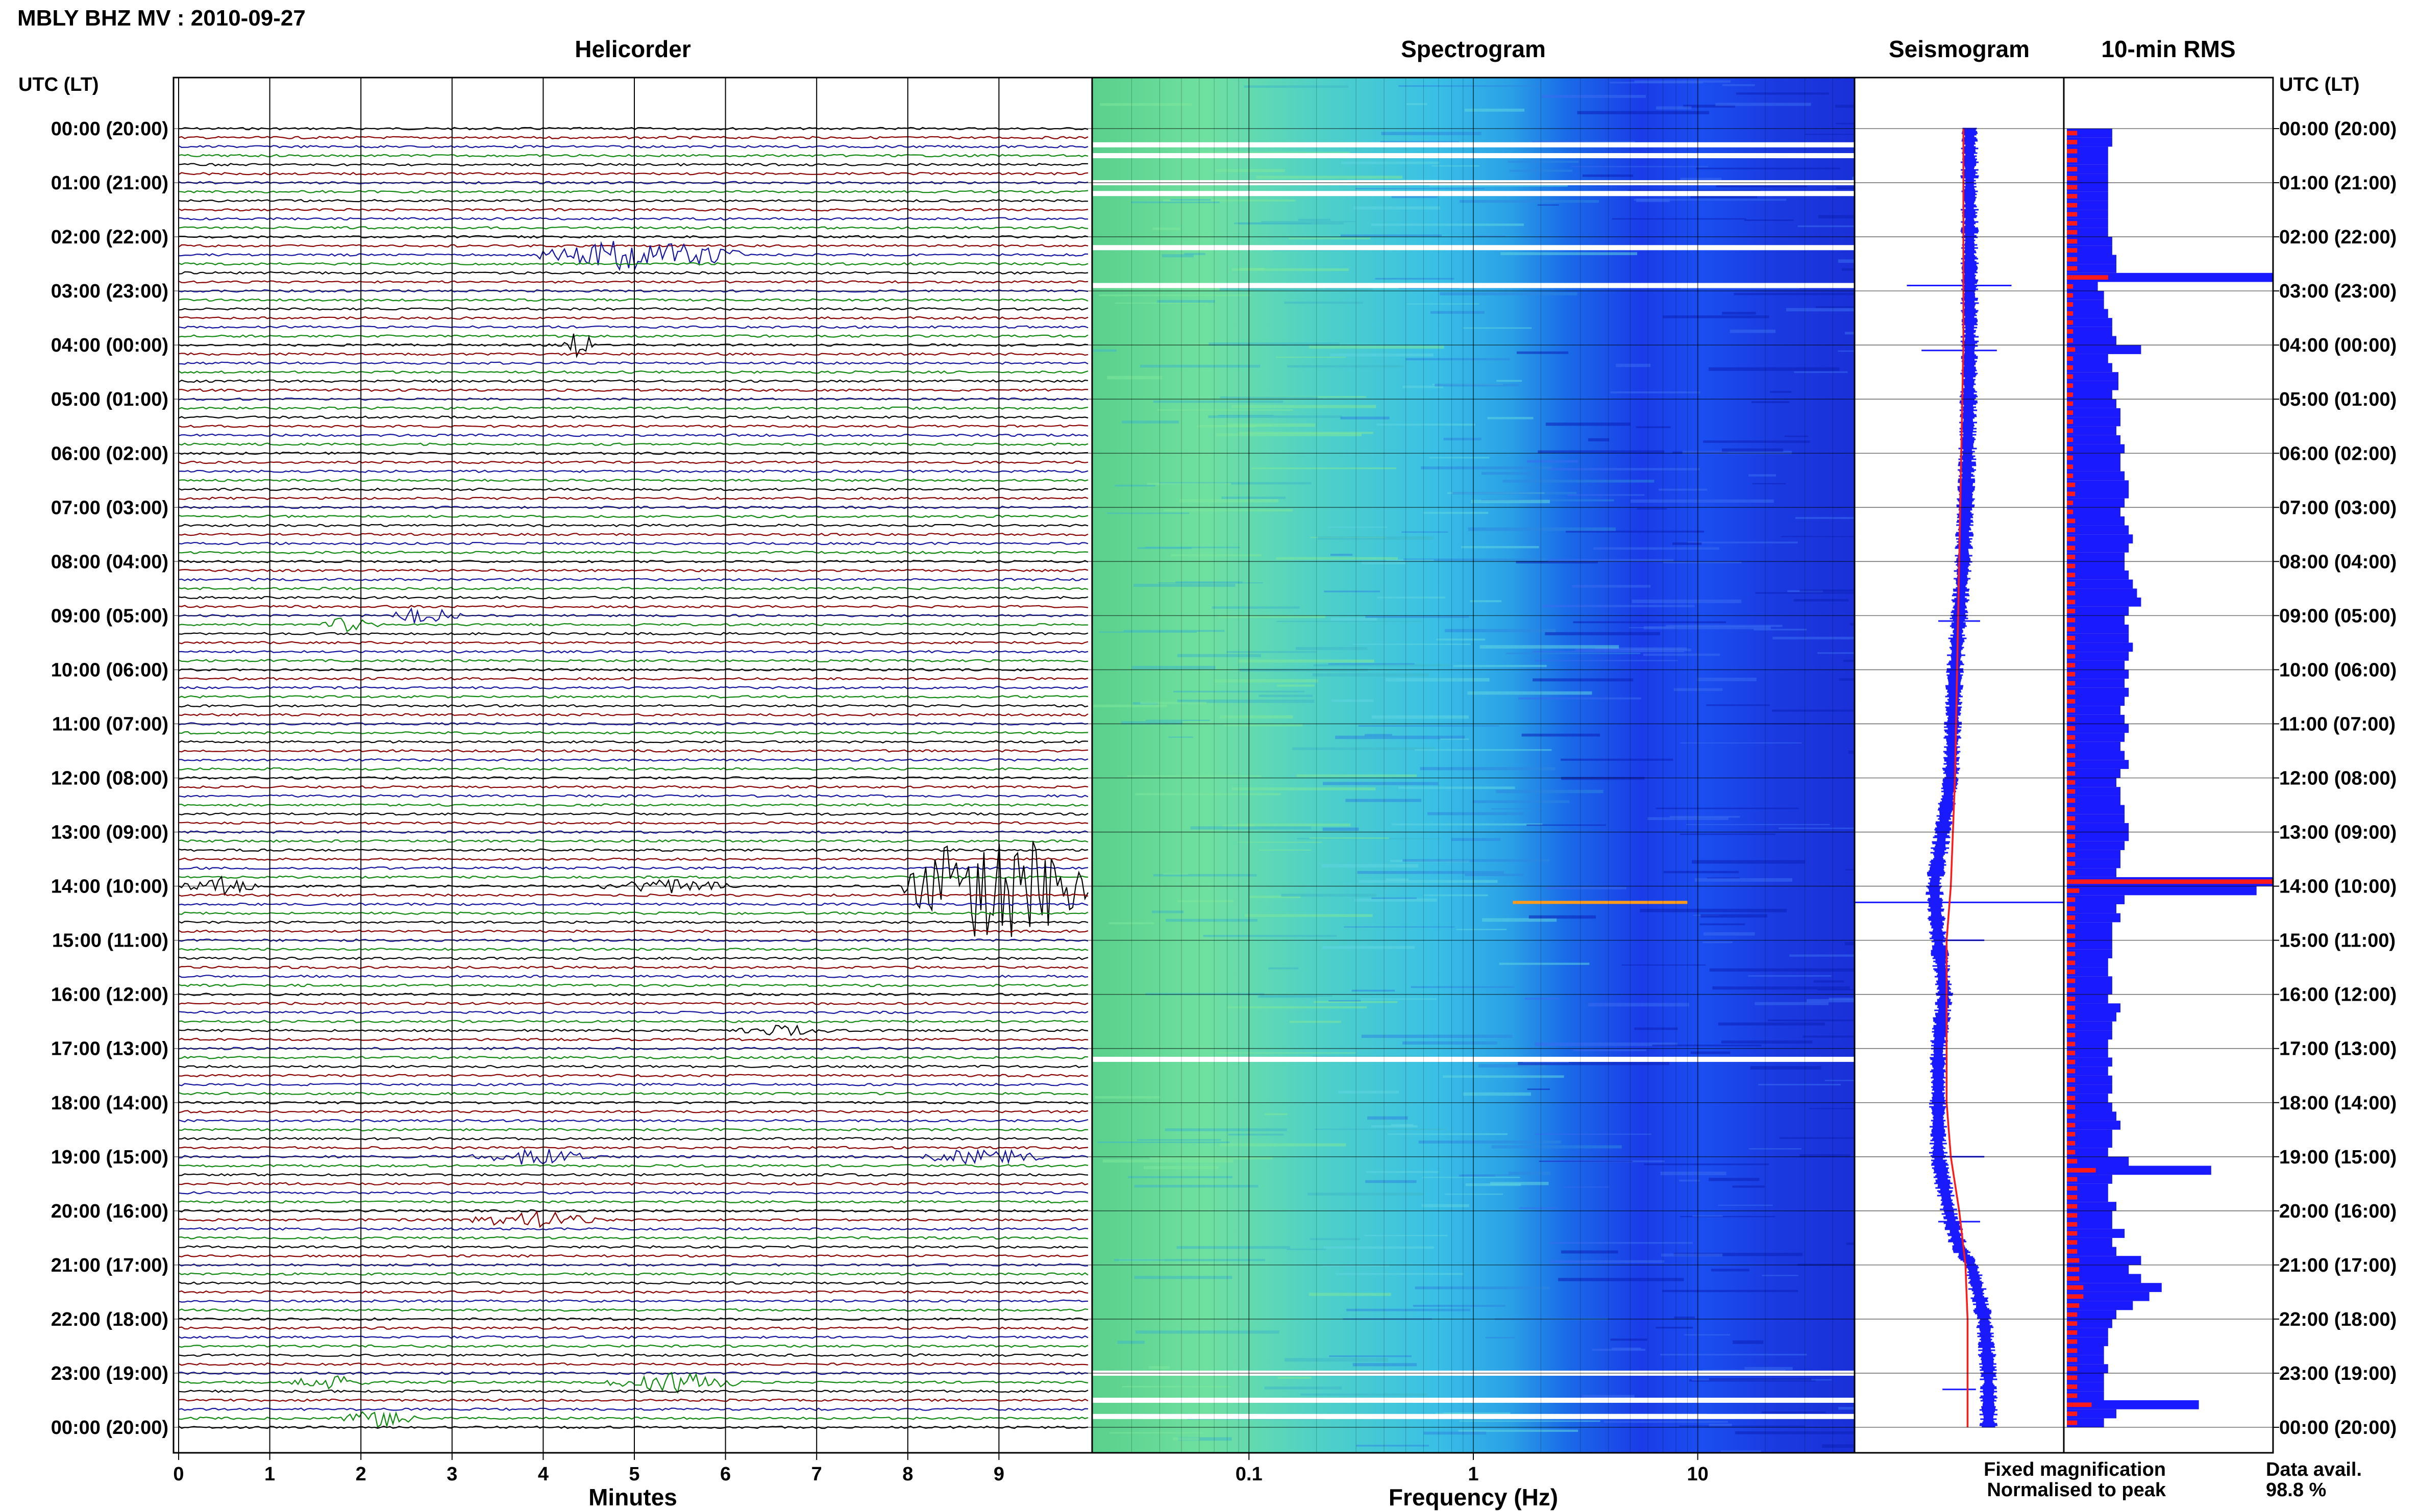 This screenshot has height=1512, width=2419. What do you see at coordinates (109, 1319) in the screenshot?
I see `hour-tick-label-left: 22:00 (18:00)` at bounding box center [109, 1319].